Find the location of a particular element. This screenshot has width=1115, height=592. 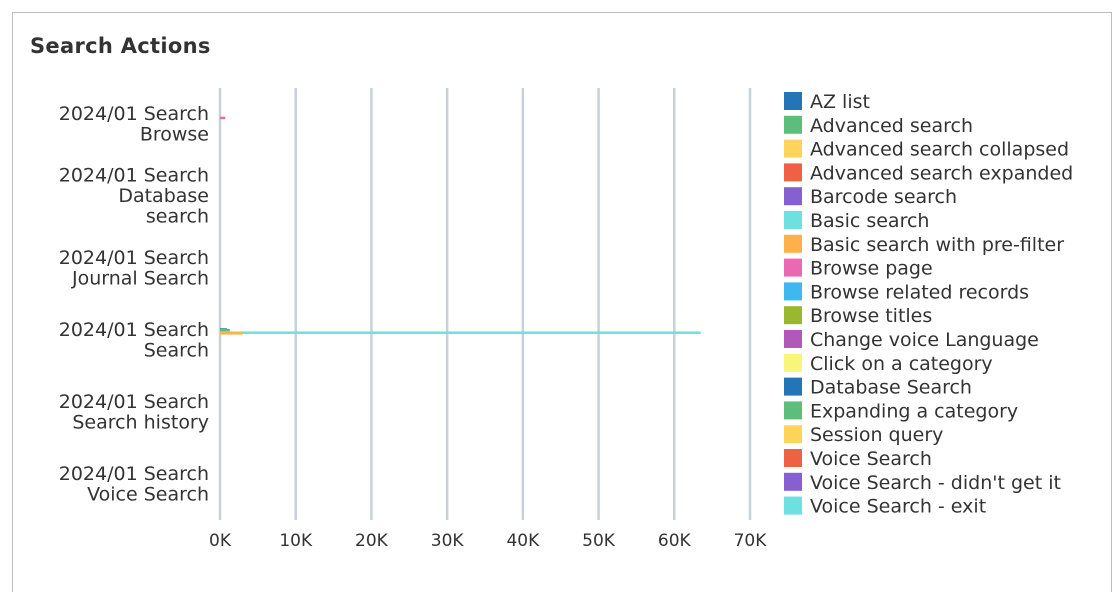

x-tick-label: 60K is located at coordinates (675, 541).